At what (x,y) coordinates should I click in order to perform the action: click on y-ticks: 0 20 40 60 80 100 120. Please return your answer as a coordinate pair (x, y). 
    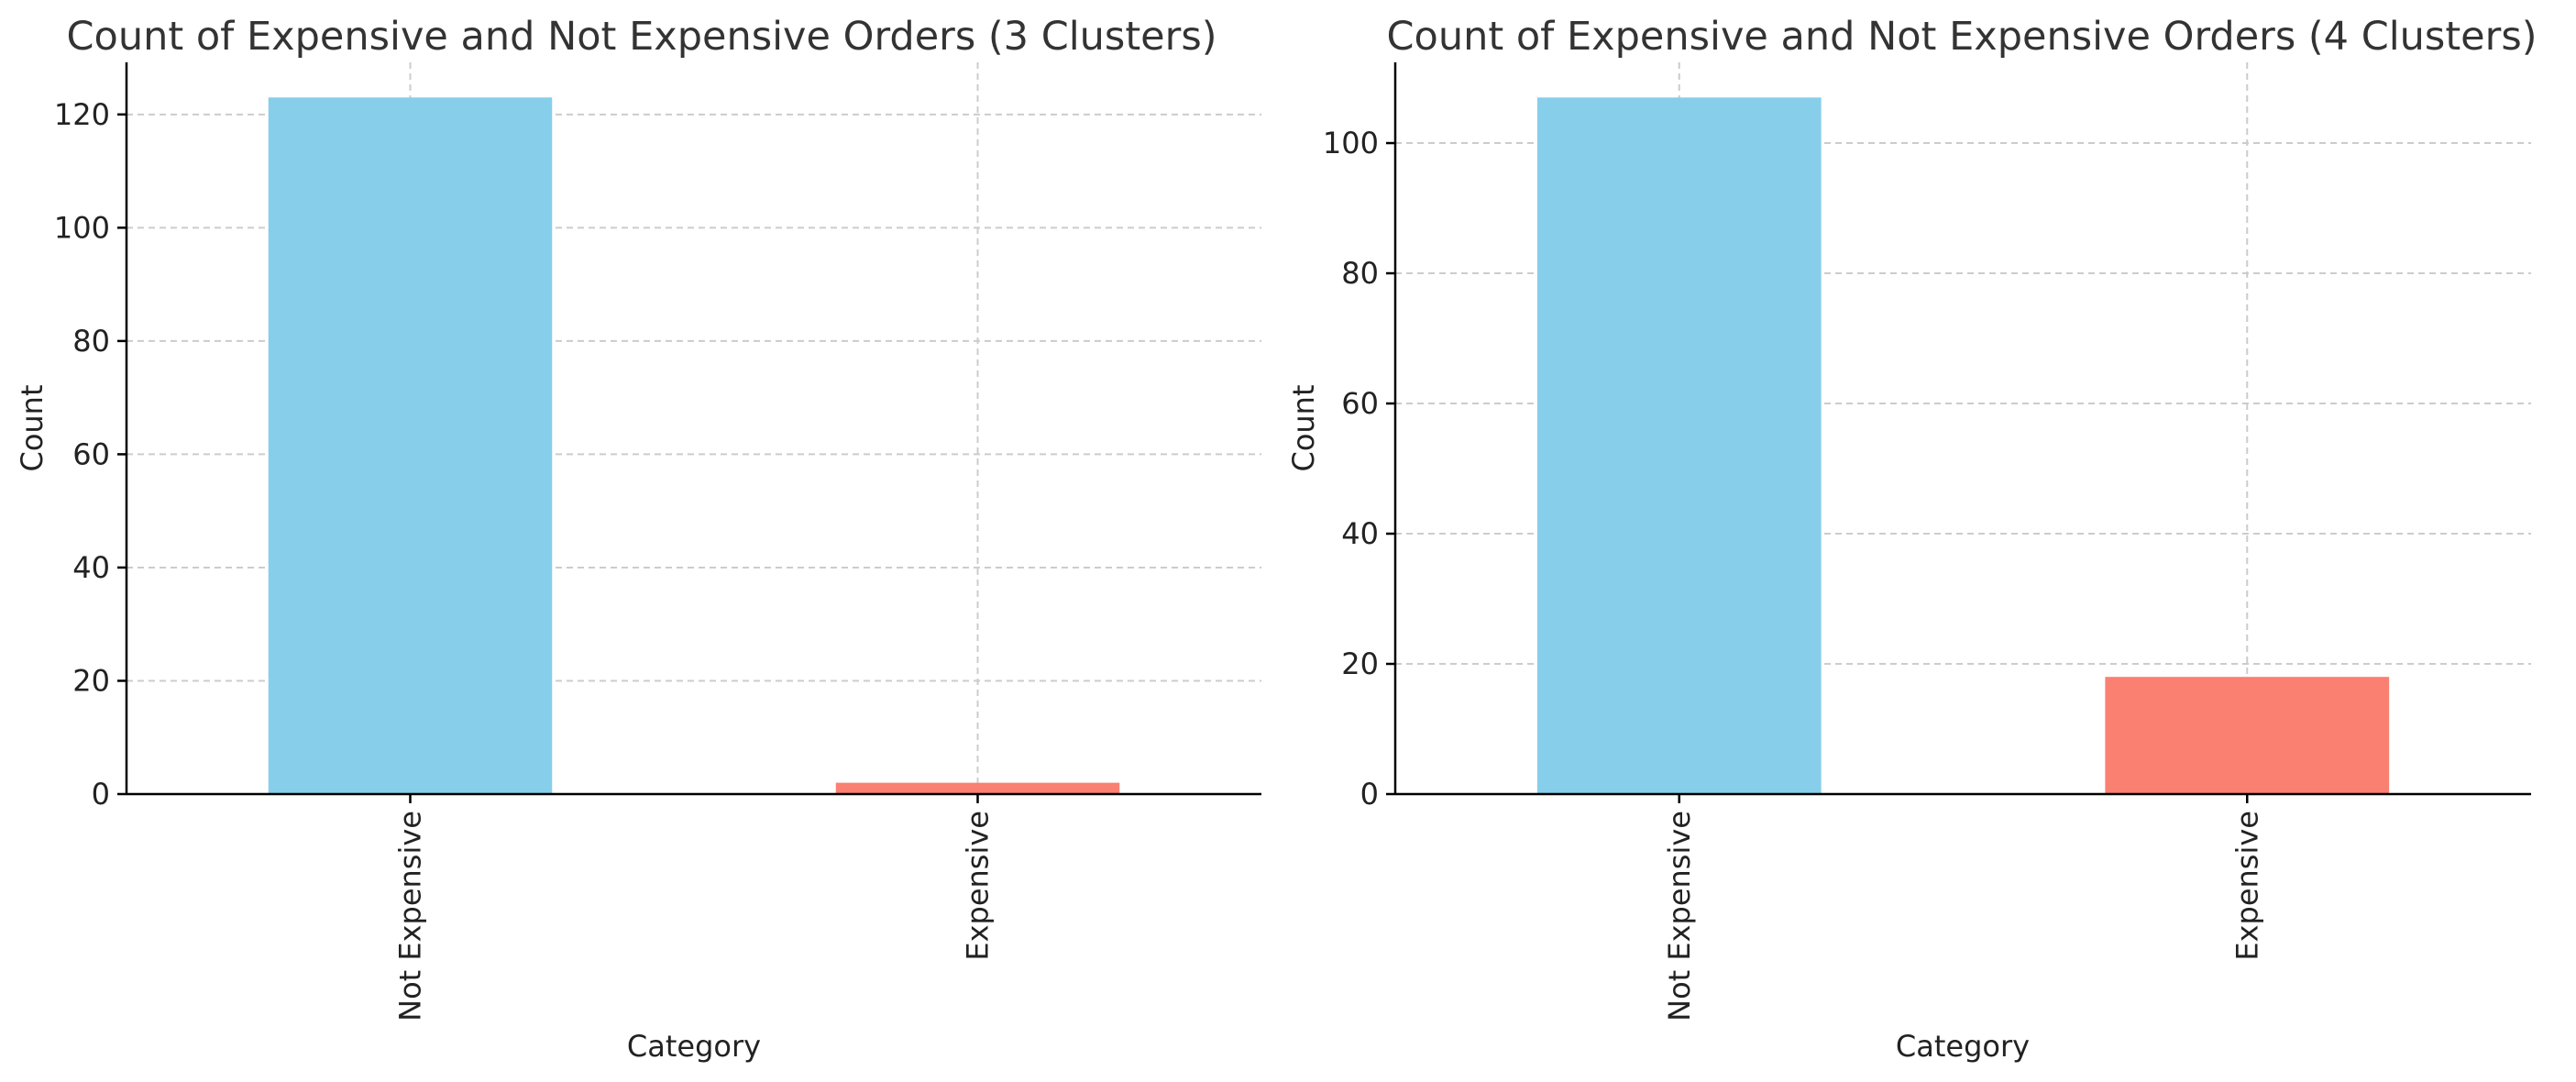
    Looking at the image, I should click on (90, 454).